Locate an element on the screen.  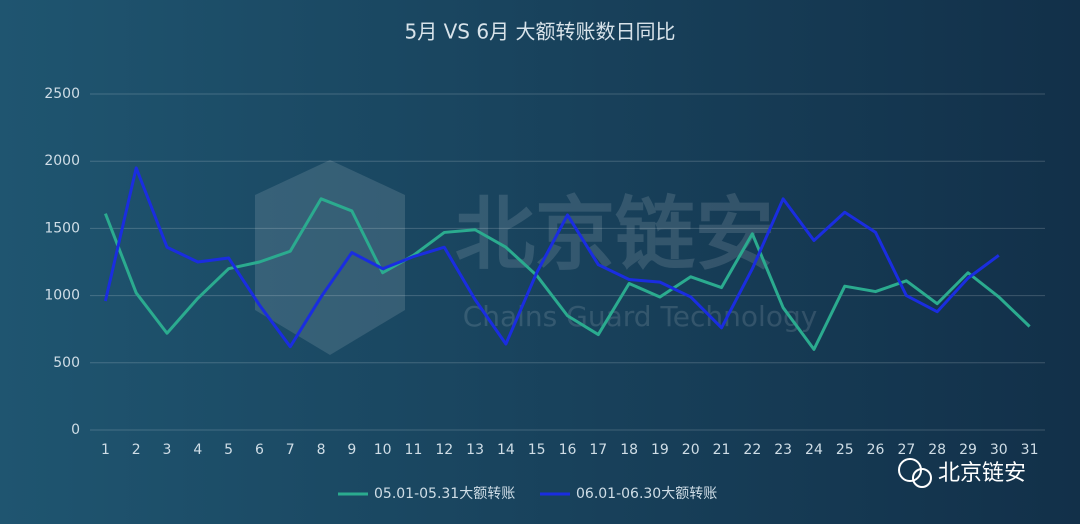
brand-text: 北京链安 is located at coordinates (982, 473).